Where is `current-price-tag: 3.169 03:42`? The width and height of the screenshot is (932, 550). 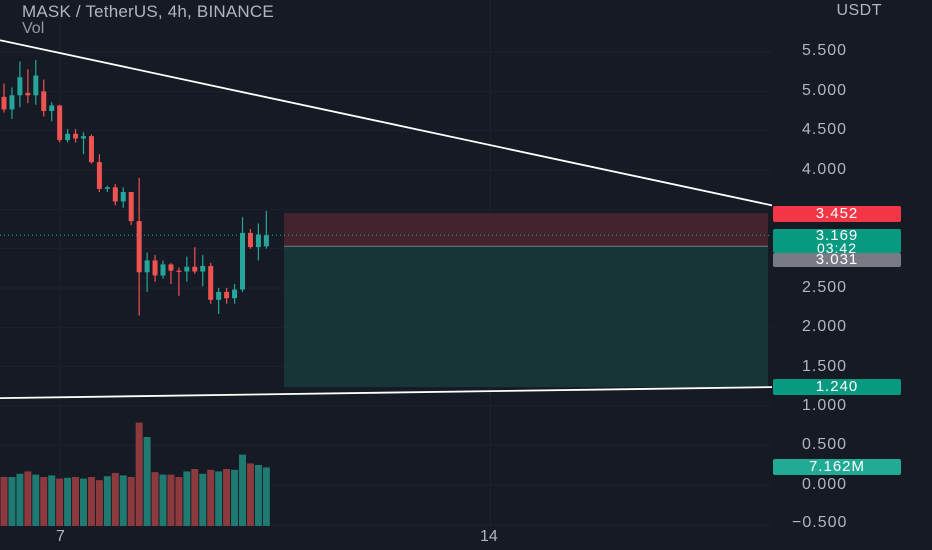
current-price-tag: 3.169 03:42 is located at coordinates (837, 241).